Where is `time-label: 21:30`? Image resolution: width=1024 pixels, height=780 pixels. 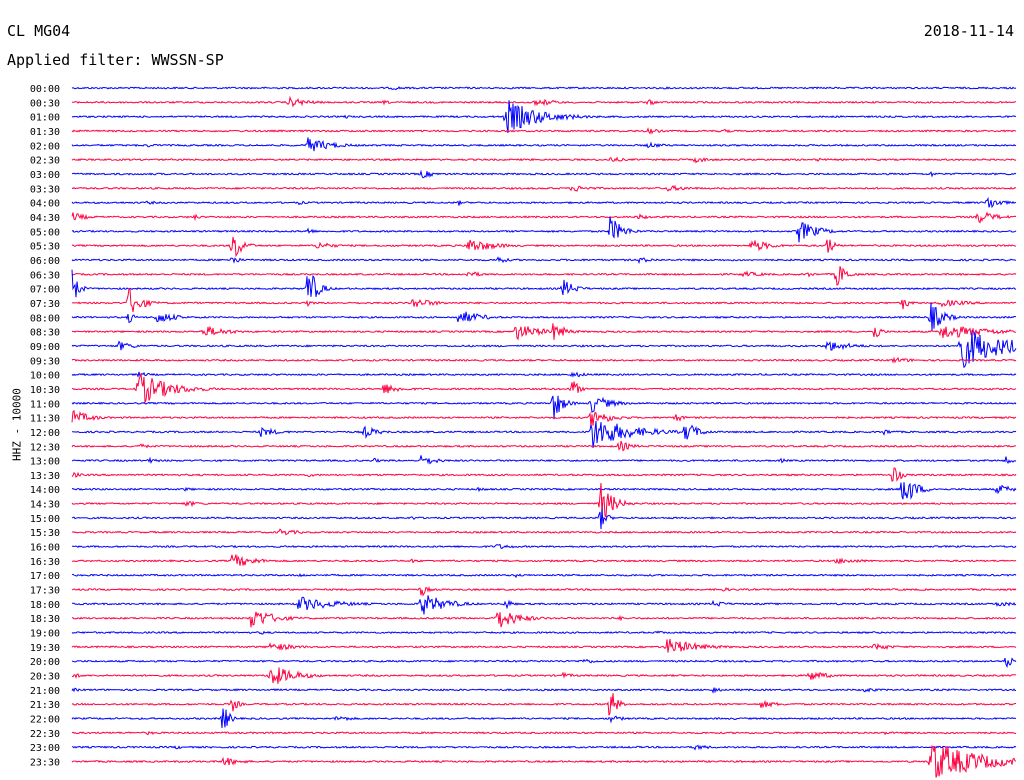
time-label: 21:30 is located at coordinates (45, 705).